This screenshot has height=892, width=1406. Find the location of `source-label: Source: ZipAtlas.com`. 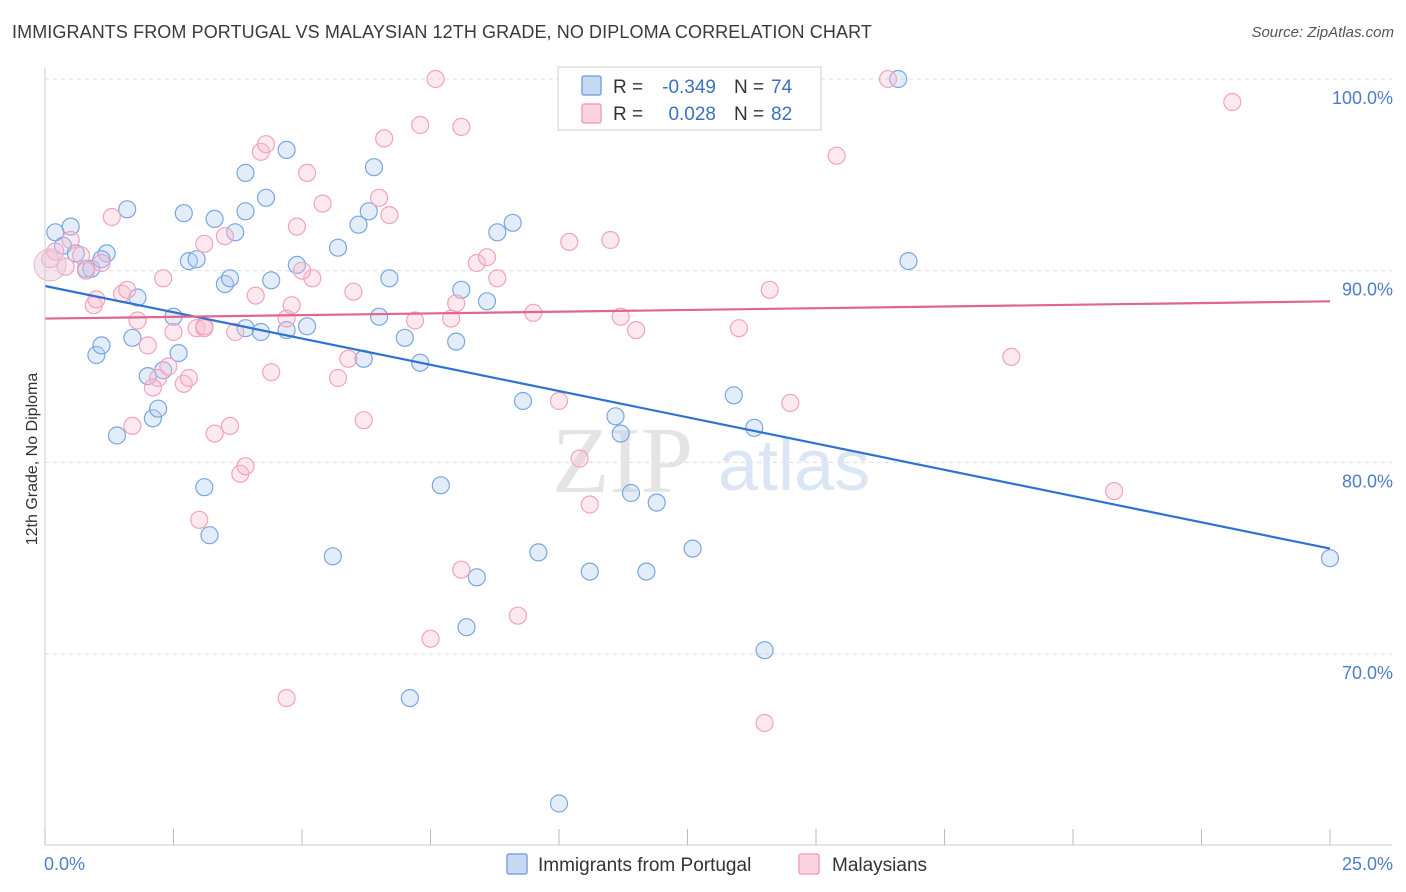

source-label: Source: ZipAtlas.com is located at coordinates (1322, 32).